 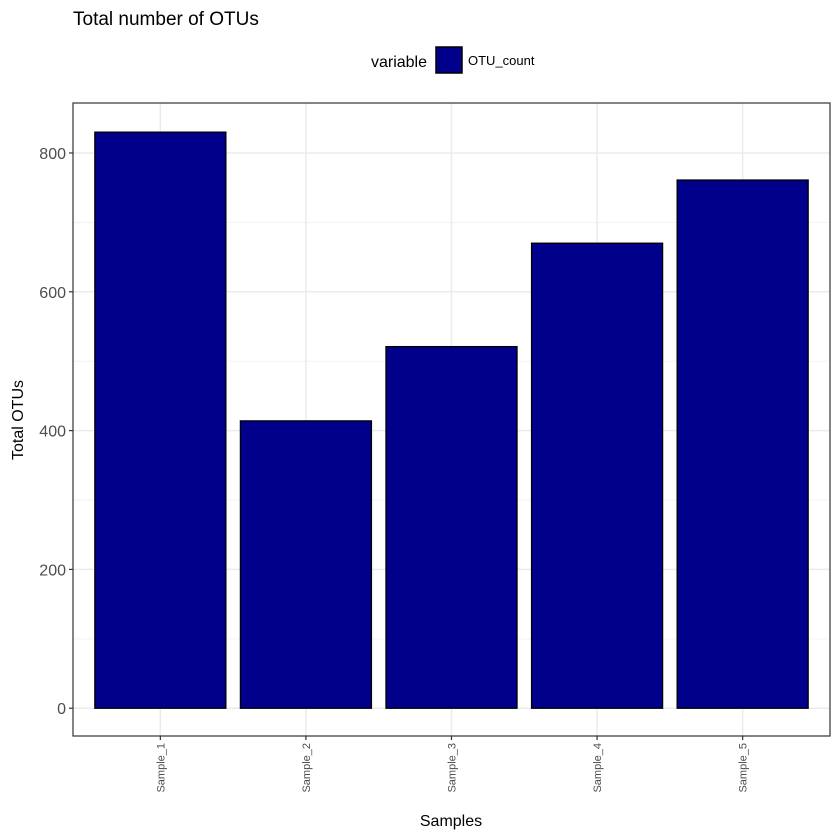 What do you see at coordinates (449, 60) in the screenshot?
I see `legend-key-otu-count` at bounding box center [449, 60].